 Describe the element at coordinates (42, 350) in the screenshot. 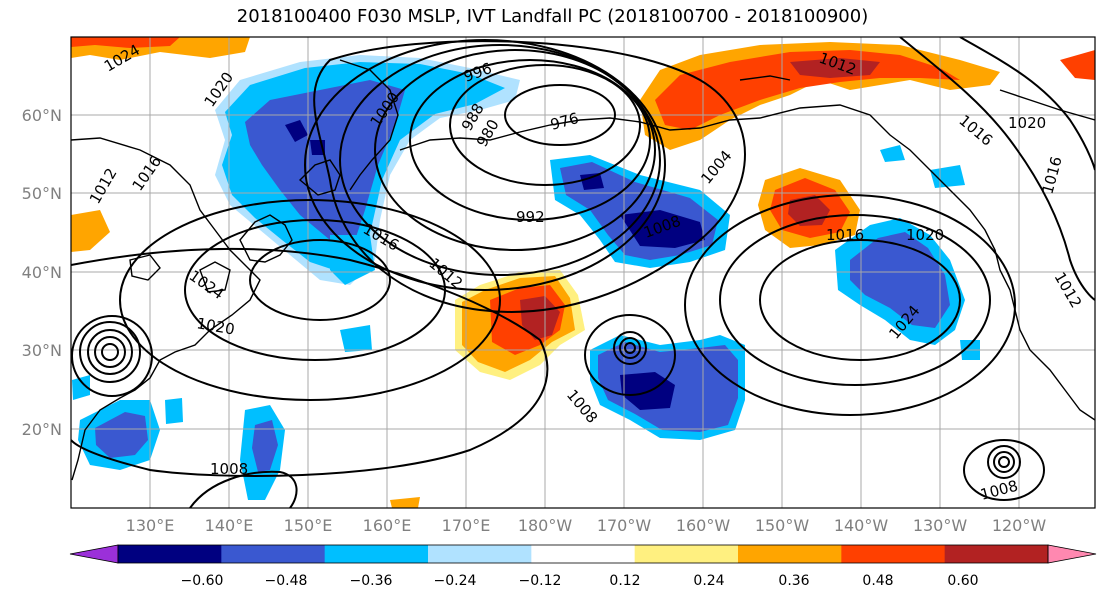

I see `lat-tick-label: 30°N` at that location.